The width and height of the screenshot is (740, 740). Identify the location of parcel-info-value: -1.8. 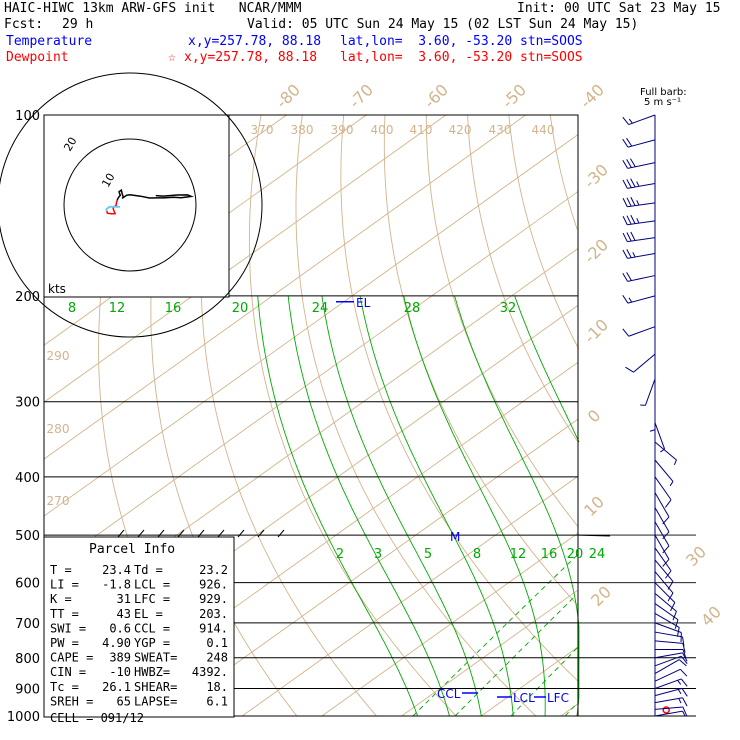
(116, 585).